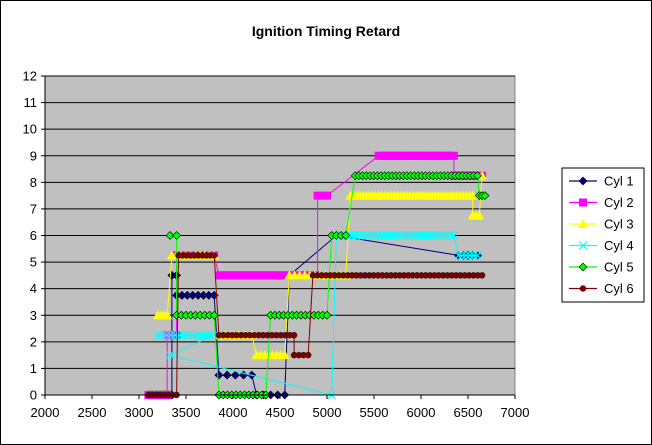  Describe the element at coordinates (139, 412) in the screenshot. I see `x-tick-label-3000: 3000` at that location.